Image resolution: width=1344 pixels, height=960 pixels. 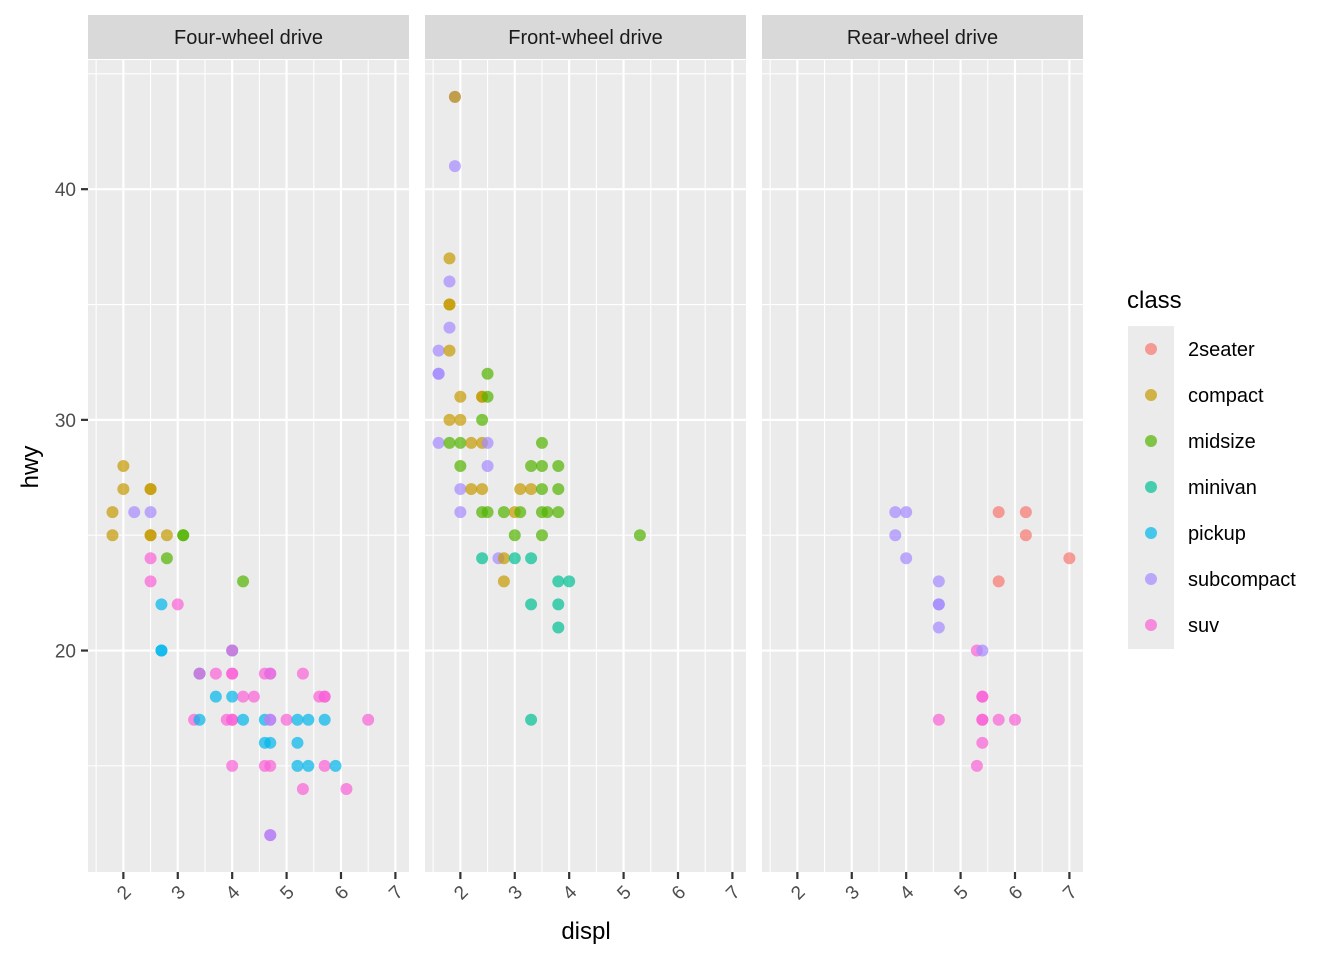 I want to click on legend-item-minivan: minivan, so click(x=1201, y=488).